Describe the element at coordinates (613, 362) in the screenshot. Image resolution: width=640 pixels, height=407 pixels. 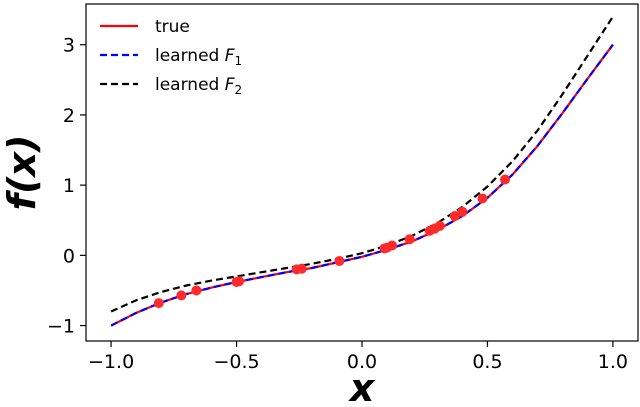
I see `x-tick-label: 1.0` at that location.